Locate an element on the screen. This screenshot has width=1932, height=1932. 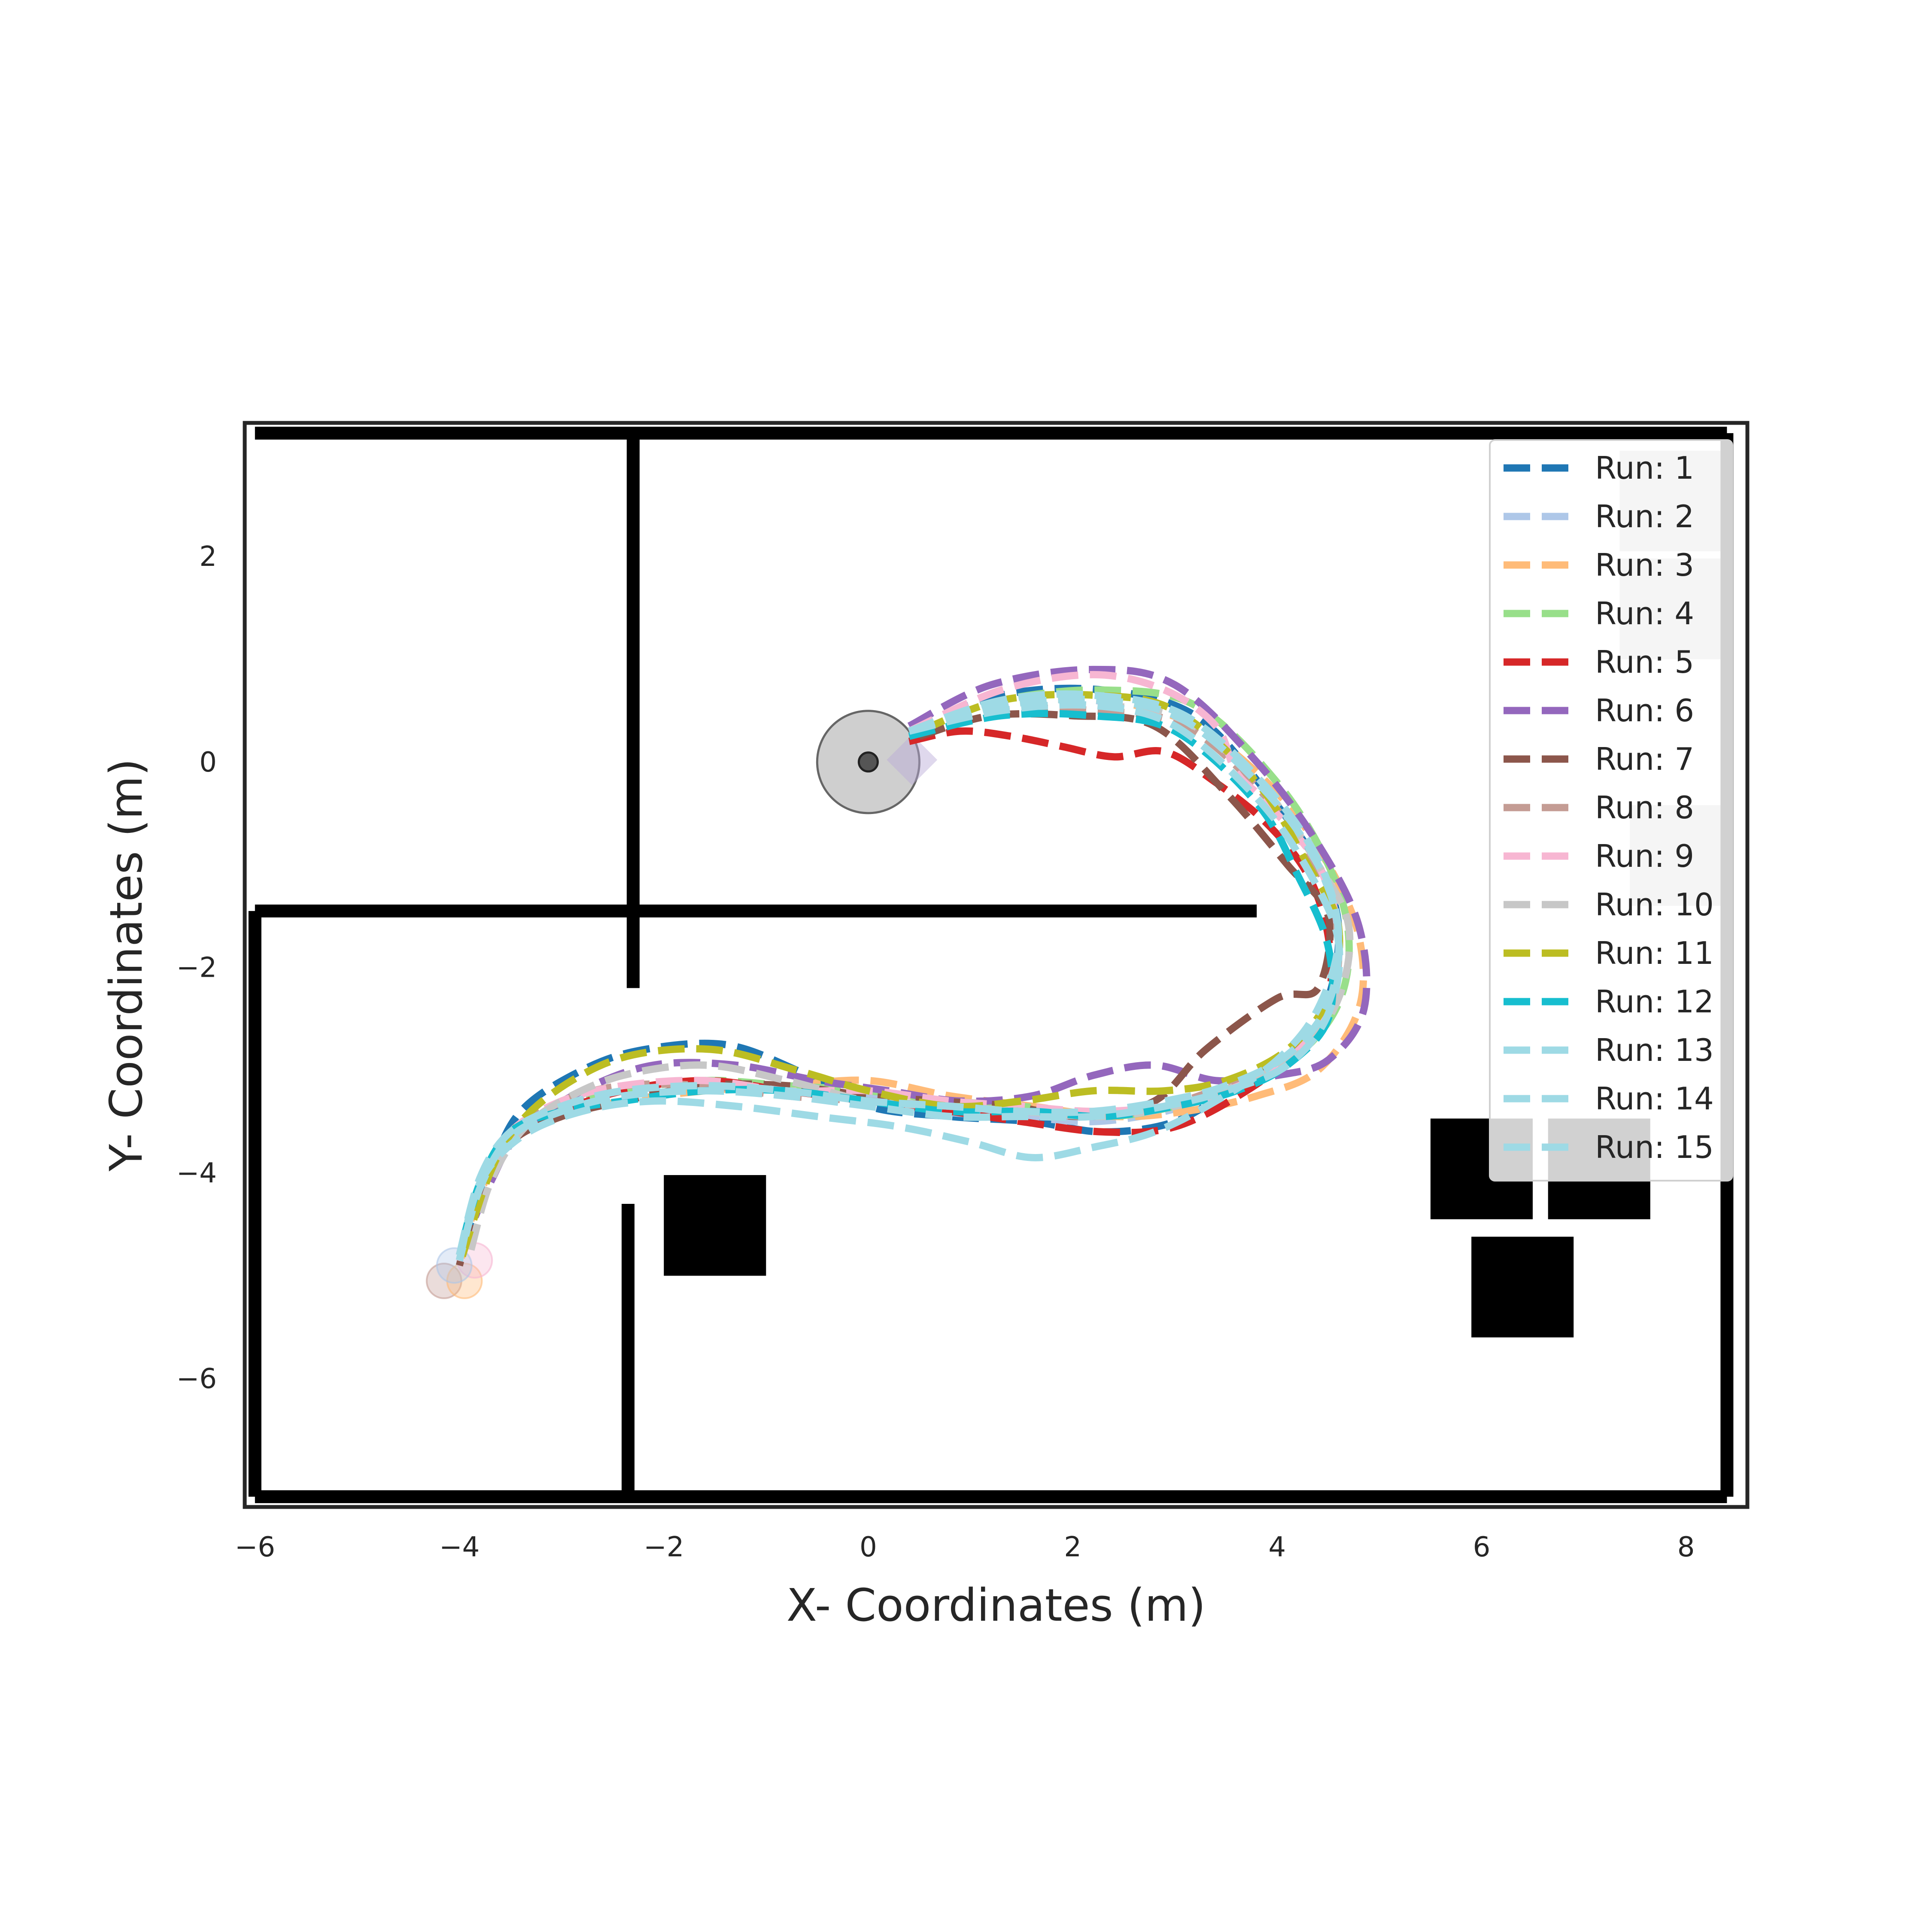
trajectories is located at coordinates (913, 966).